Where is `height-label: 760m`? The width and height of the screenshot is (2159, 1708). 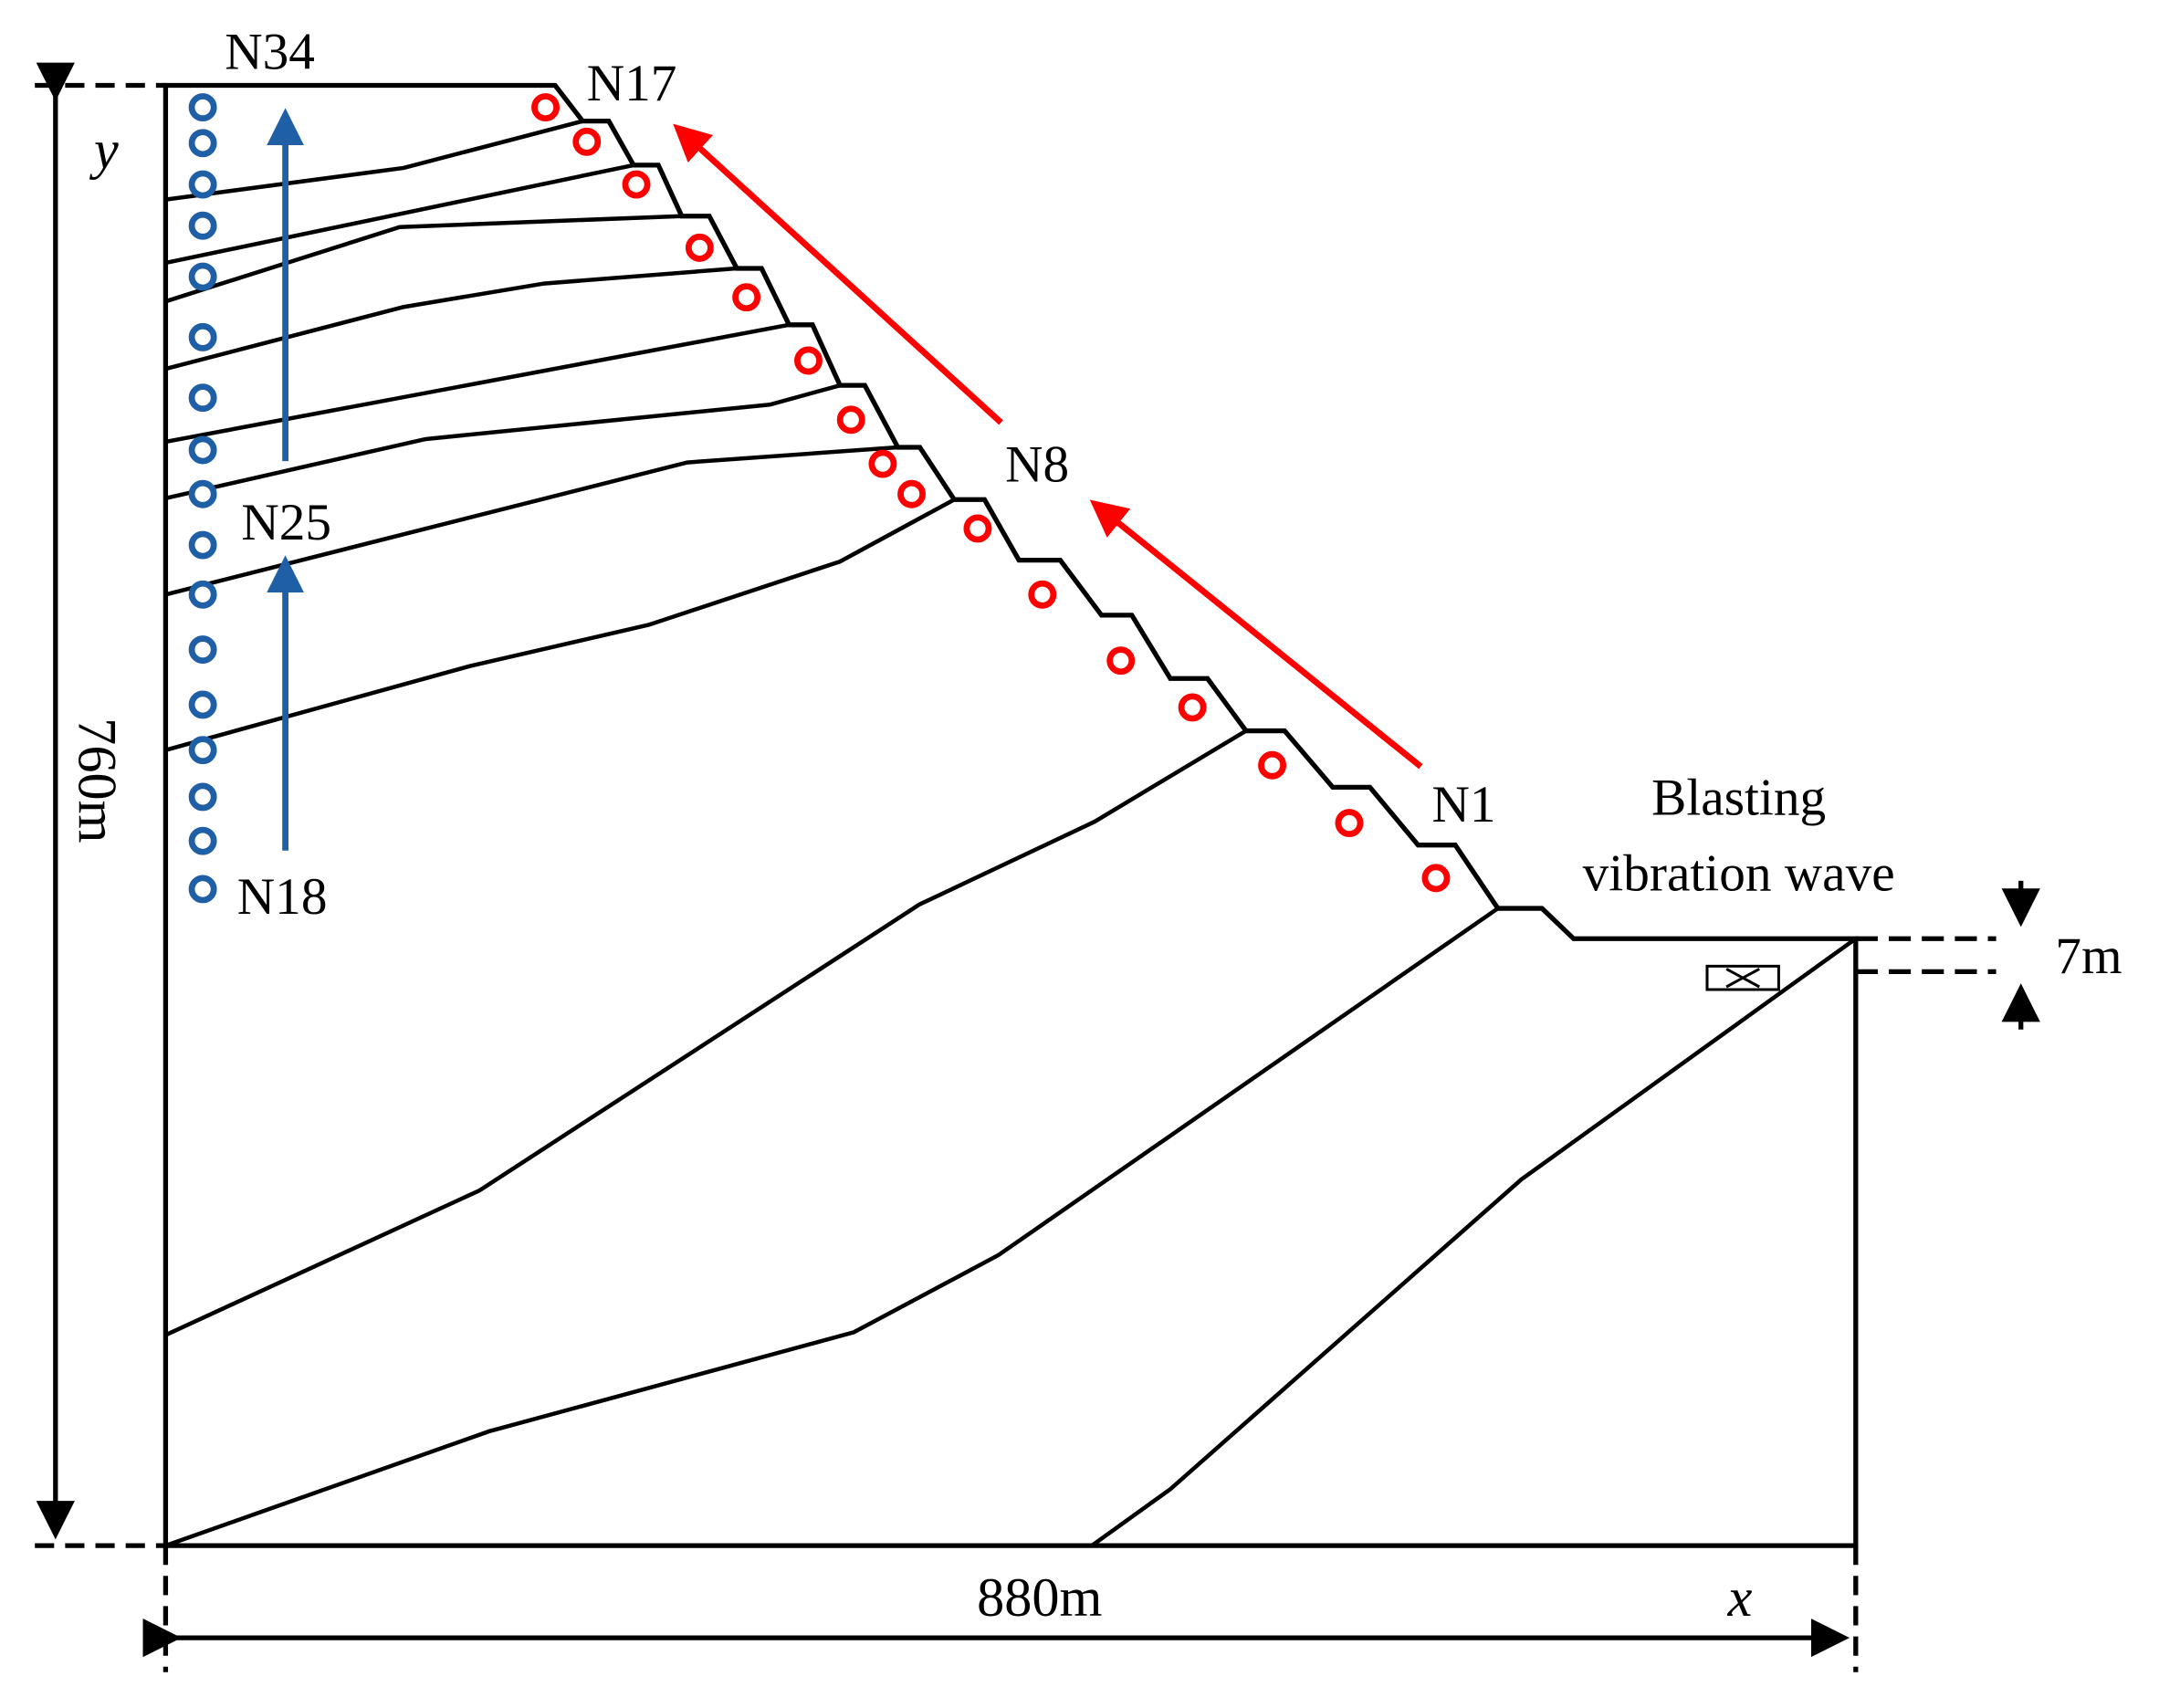
height-label: 760m is located at coordinates (96, 781).